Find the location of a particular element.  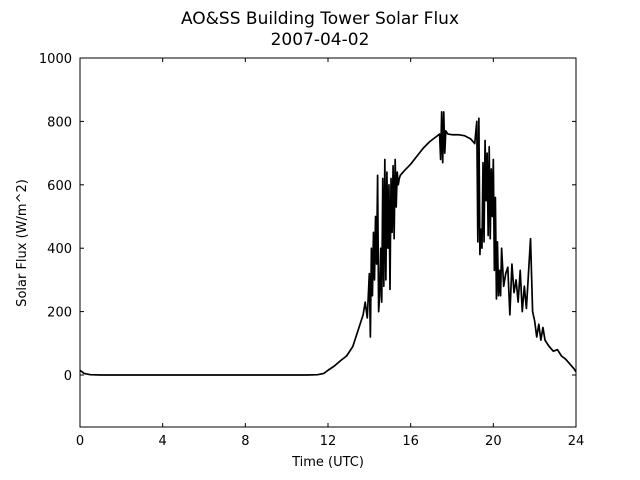

x-tick-label: 12 is located at coordinates (328, 441).